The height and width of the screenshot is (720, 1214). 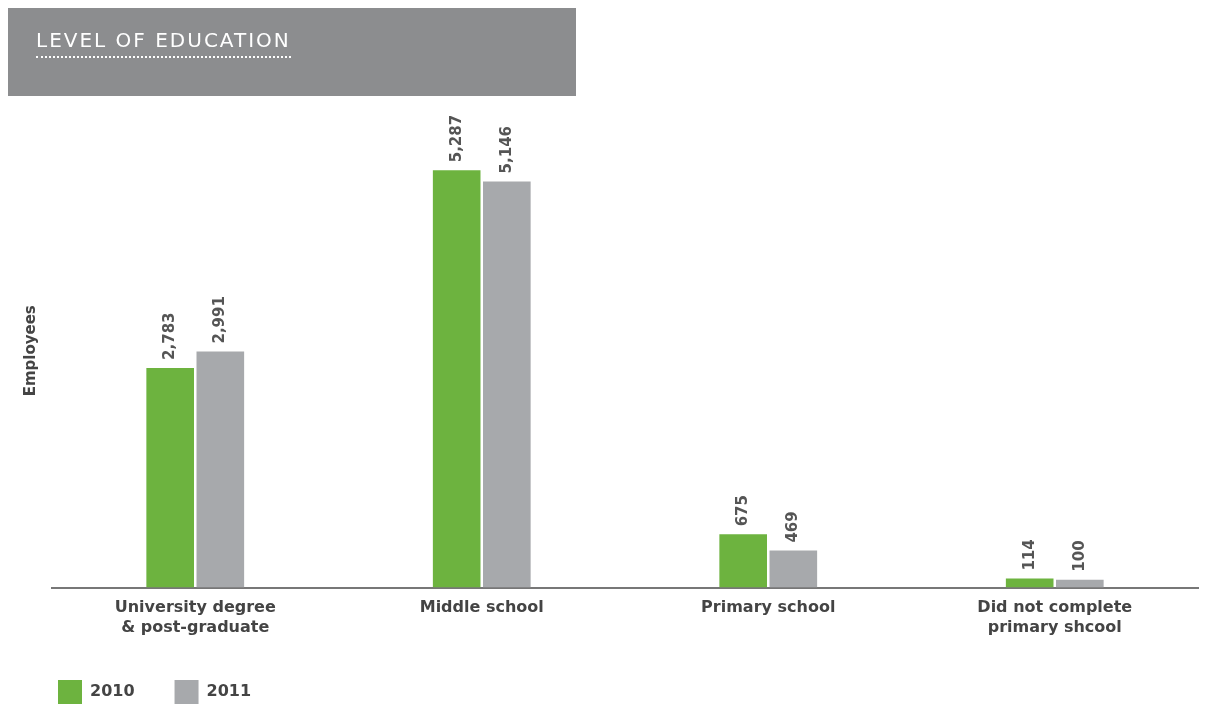 What do you see at coordinates (1028, 555) in the screenshot?
I see `data-label: 114` at bounding box center [1028, 555].